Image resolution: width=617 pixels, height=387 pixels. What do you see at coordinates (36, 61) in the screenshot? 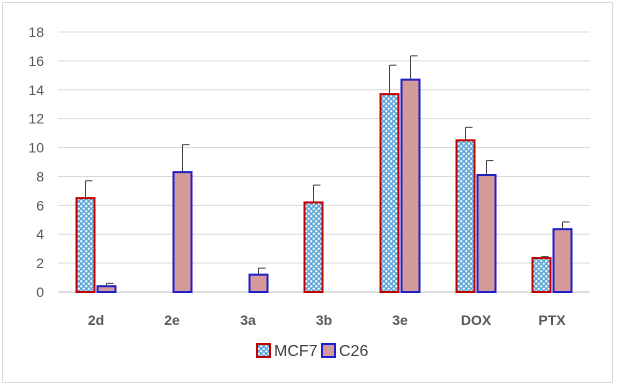
I see `y-tick-label: 16` at bounding box center [36, 61].